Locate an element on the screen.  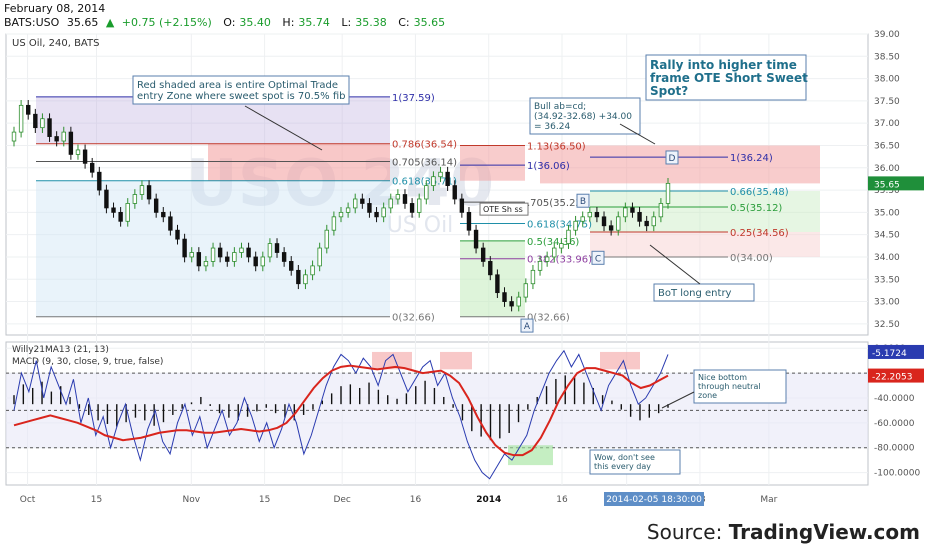
fib-zone-green is located at coordinates (492, 278).